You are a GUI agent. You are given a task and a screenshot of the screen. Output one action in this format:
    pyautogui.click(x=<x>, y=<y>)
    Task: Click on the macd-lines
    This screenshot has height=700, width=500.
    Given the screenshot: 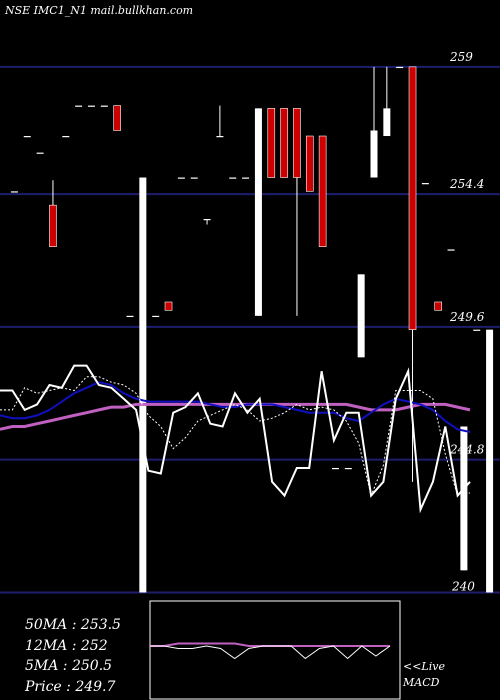 What is the action you would take?
    pyautogui.click(x=270, y=651)
    